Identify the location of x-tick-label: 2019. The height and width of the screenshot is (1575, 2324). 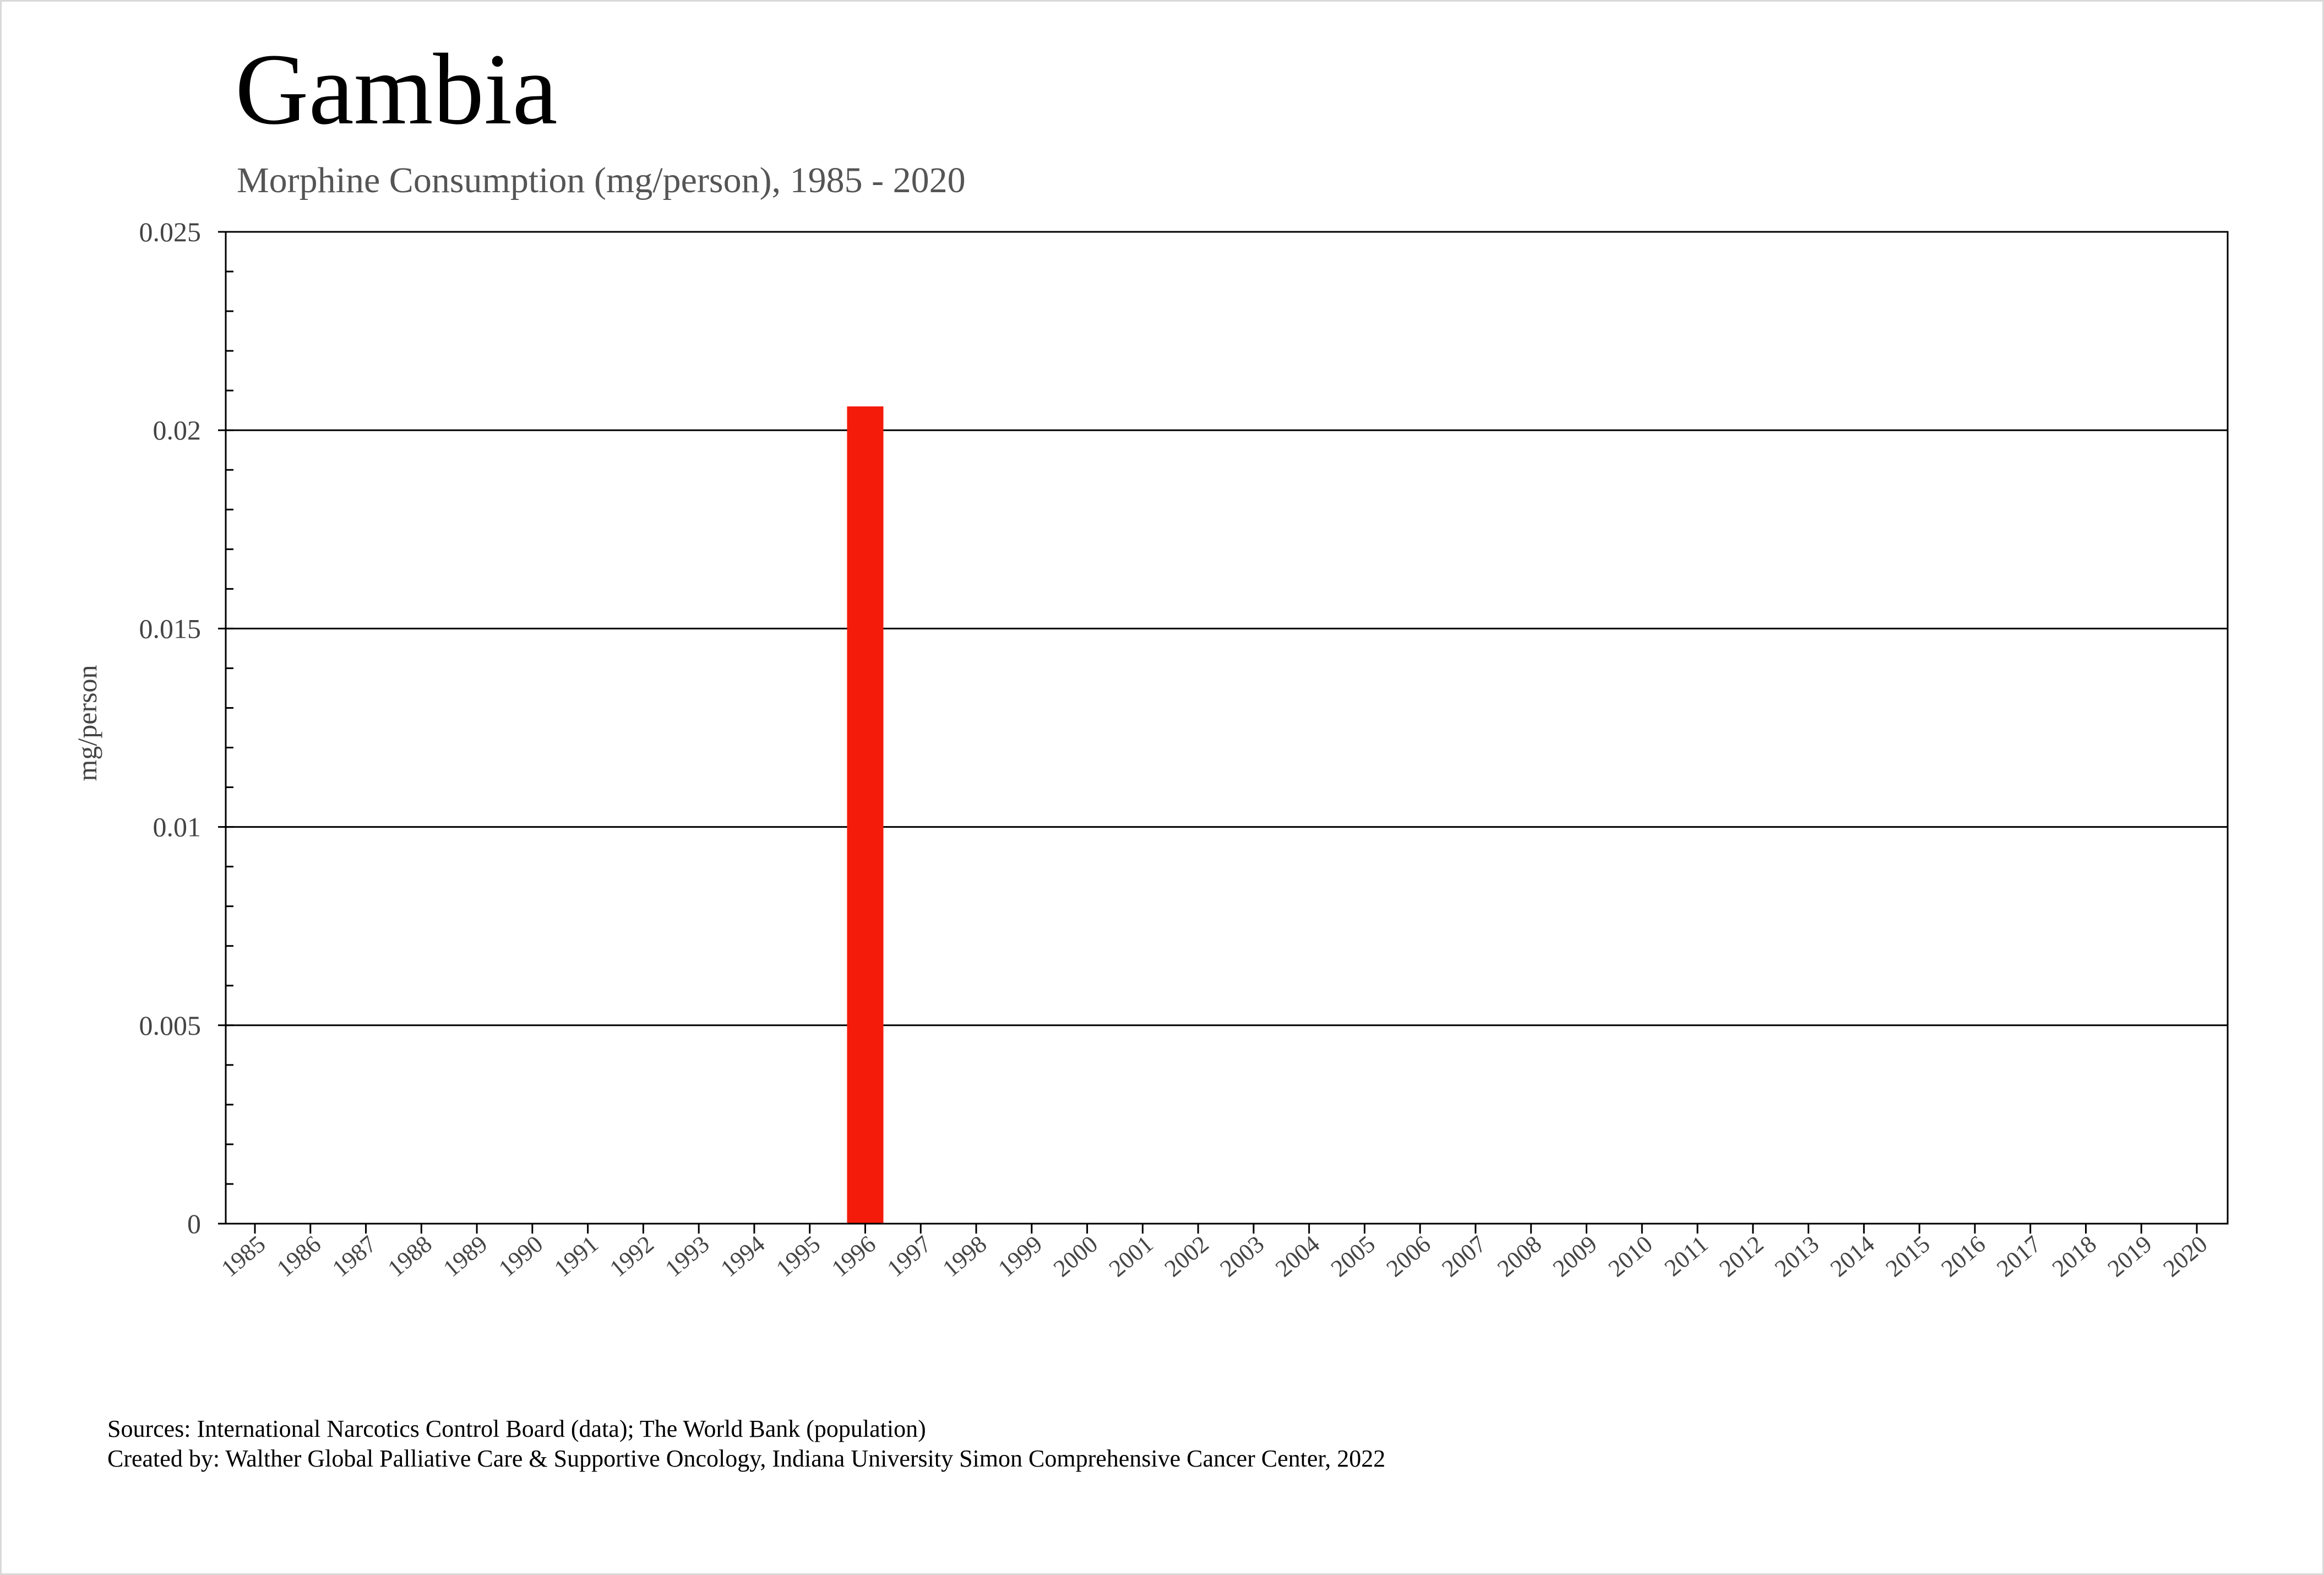
(2130, 1256).